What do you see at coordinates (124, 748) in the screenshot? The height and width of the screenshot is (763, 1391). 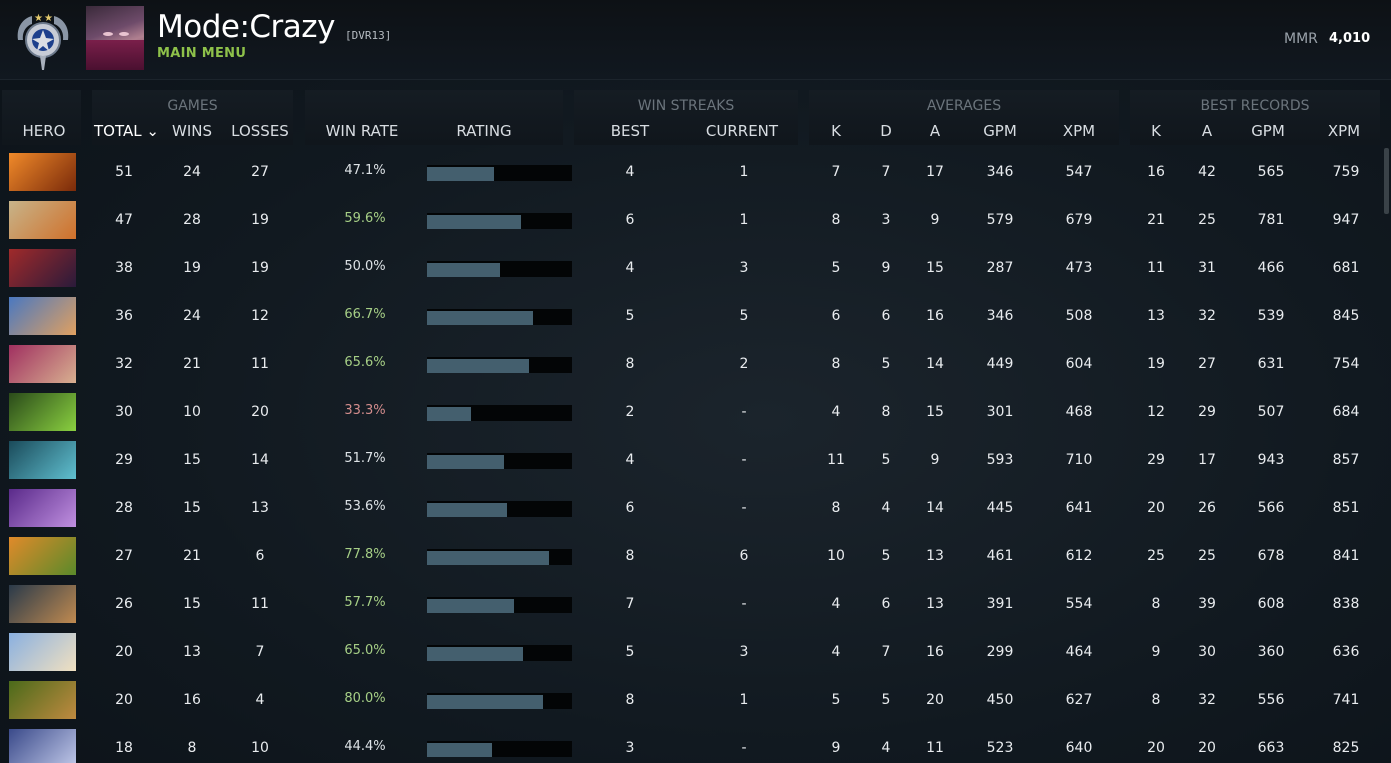 I see `cell-total-games: 18` at bounding box center [124, 748].